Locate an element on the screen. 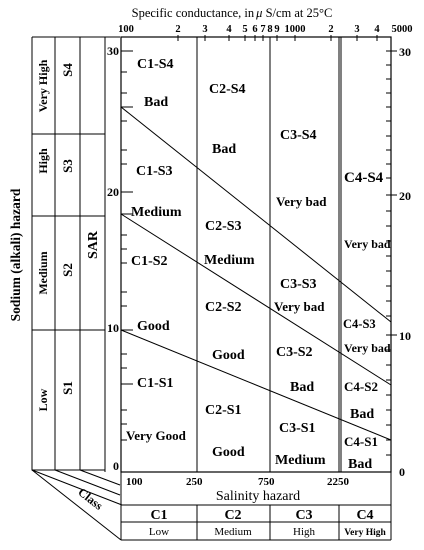 The height and width of the screenshot is (550, 424). zone-c1-s1-quality: Very Good is located at coordinates (156, 435).